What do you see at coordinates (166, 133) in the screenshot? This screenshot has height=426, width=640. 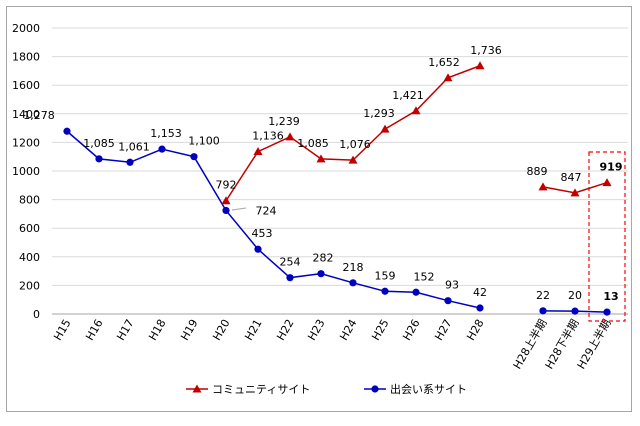 I see `data-label: 1,153` at bounding box center [166, 133].